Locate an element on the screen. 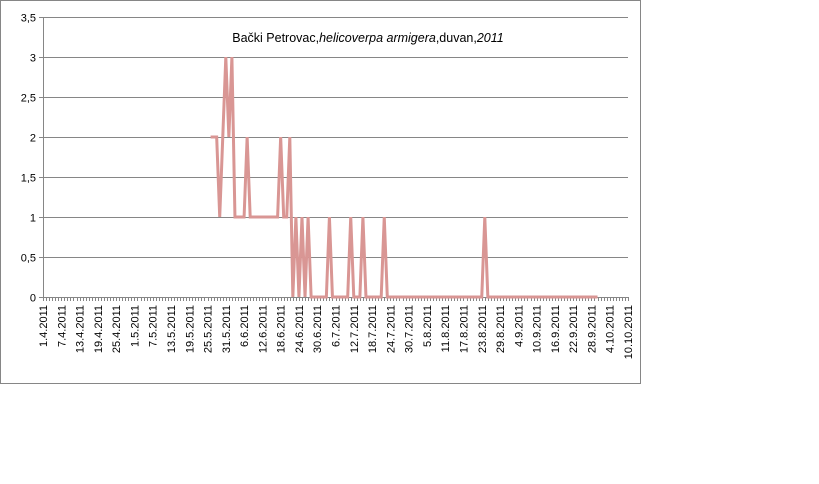  x-tick-label: 13.5.2011 is located at coordinates (172, 329).